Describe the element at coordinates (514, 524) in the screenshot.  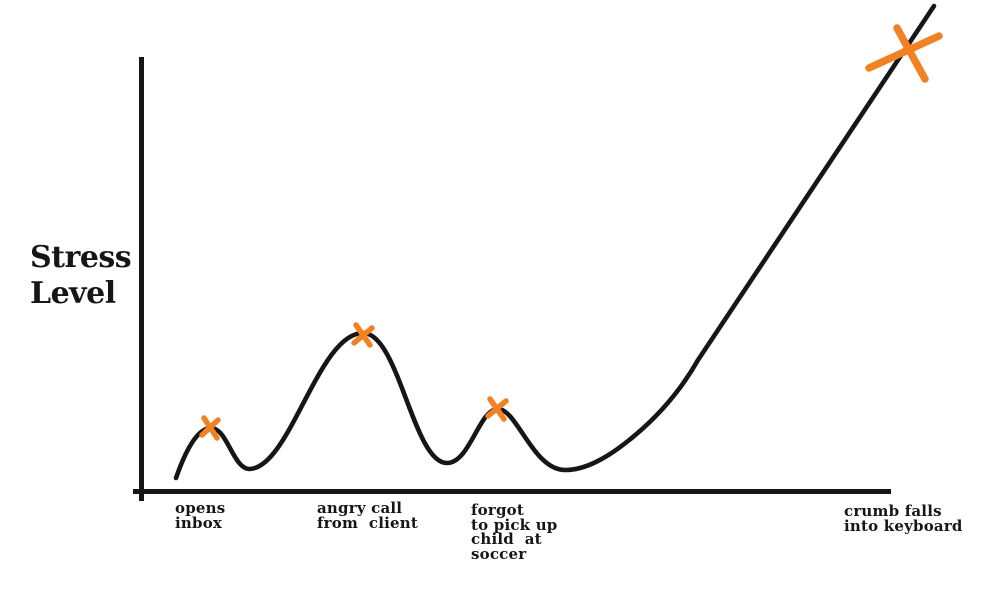
I see `x-label-line: to pick up` at that location.